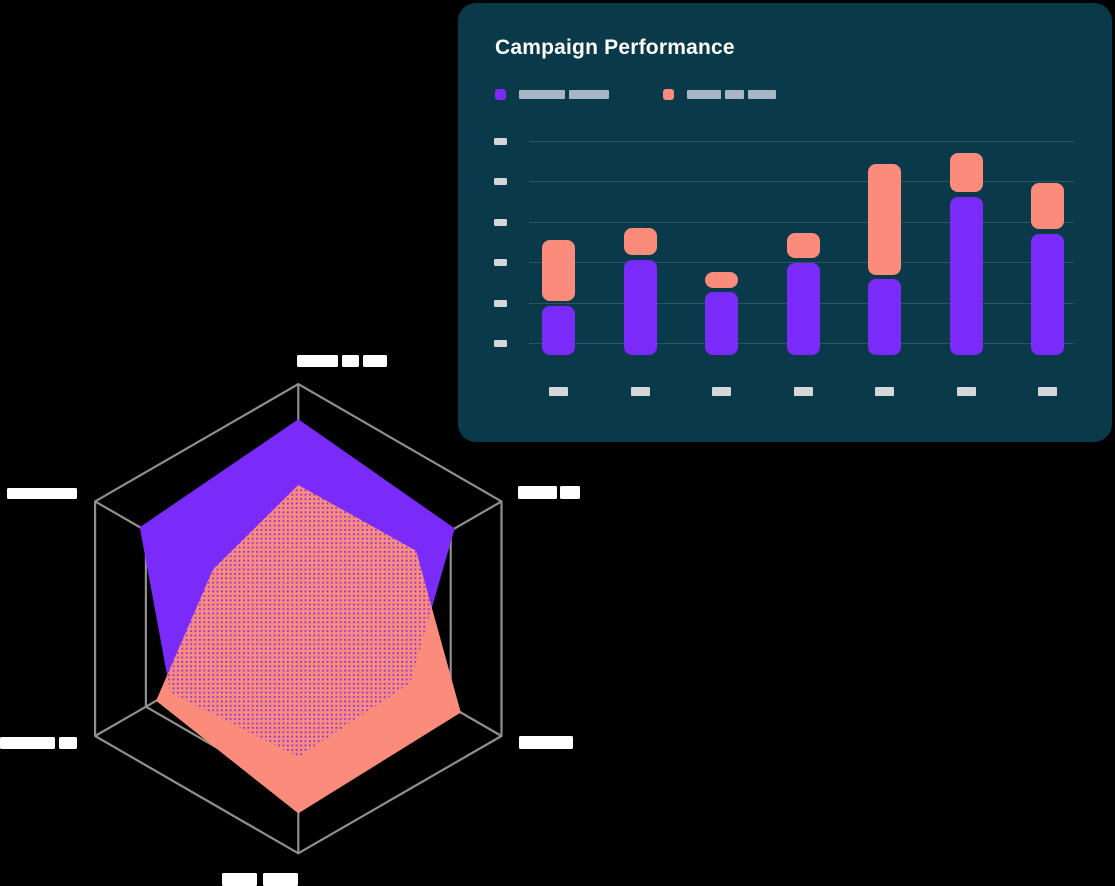 Image resolution: width=1115 pixels, height=886 pixels. Describe the element at coordinates (785, 96) in the screenshot. I see `chart-legend` at that location.